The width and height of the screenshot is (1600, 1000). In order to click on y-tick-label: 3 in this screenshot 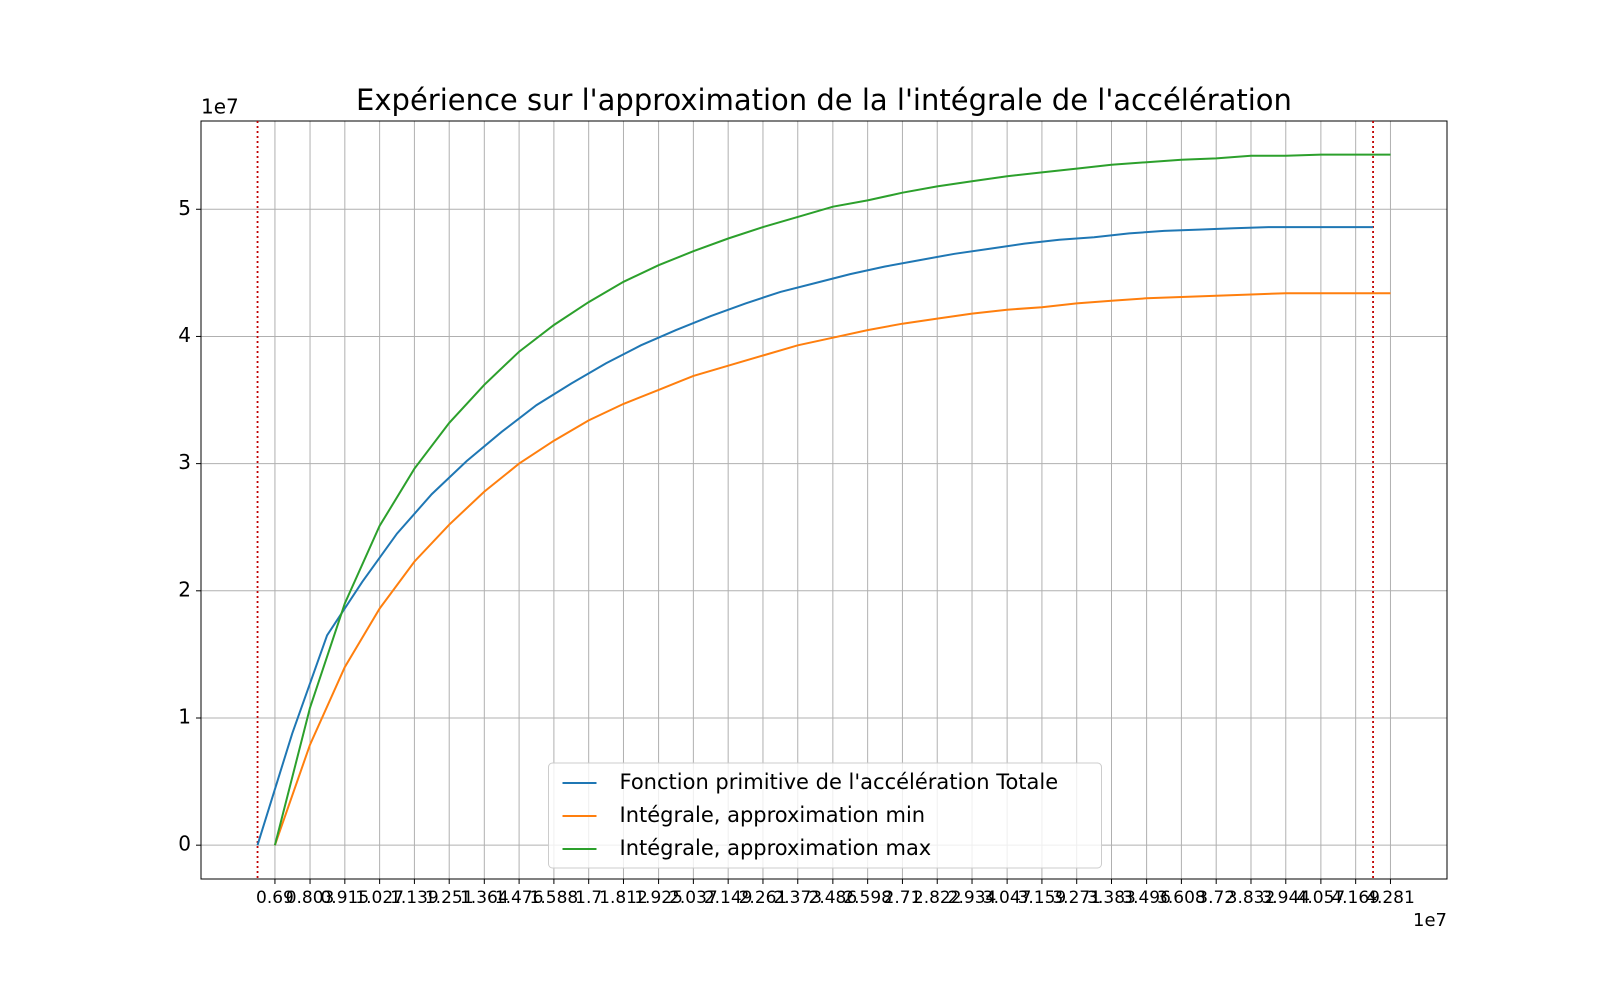, I will do `click(184, 462)`.